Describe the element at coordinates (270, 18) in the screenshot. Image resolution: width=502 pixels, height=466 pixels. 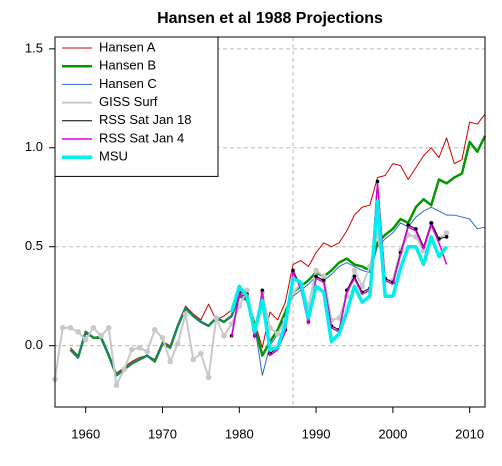
I see `chart-title: Hansen et al 1988 Projections` at that location.